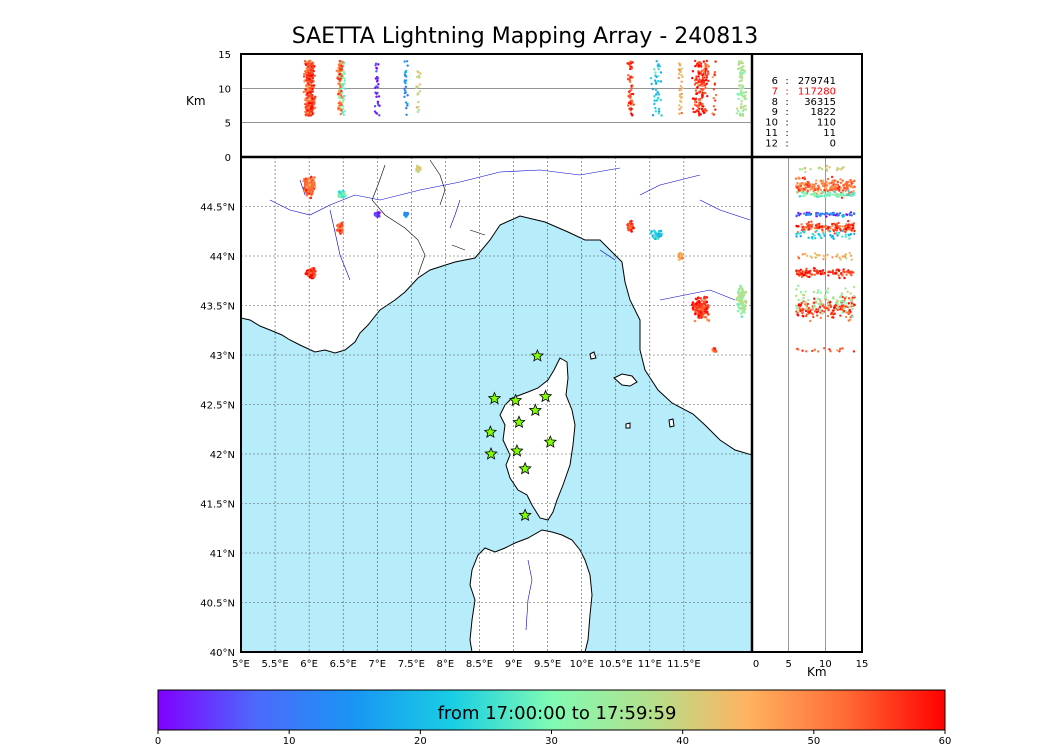 This screenshot has height=750, width=1050. Describe the element at coordinates (224, 55) in the screenshot. I see `altitude-ytick-label: 15` at that location.